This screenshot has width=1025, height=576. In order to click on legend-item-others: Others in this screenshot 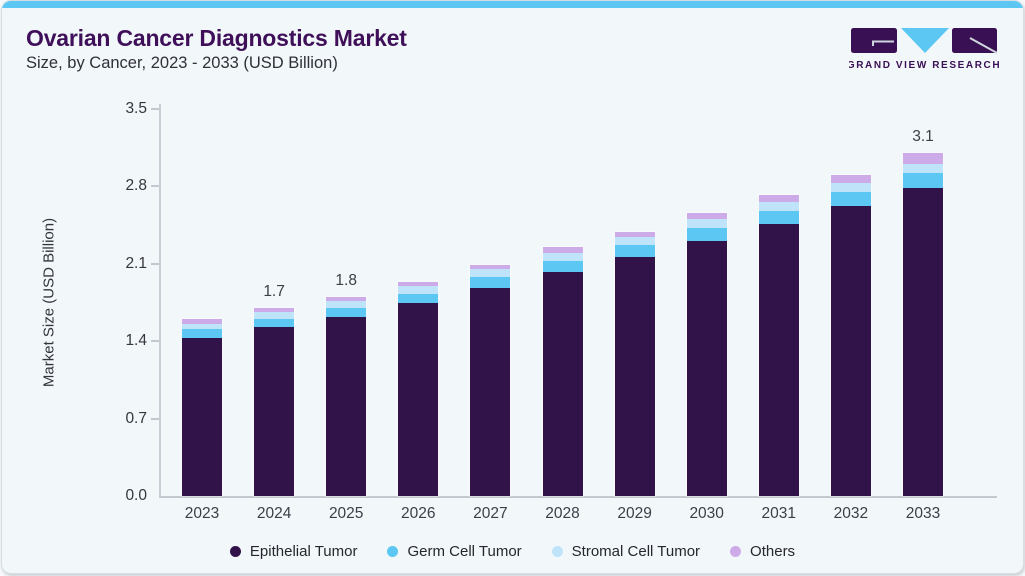, I will do `click(762, 551)`.